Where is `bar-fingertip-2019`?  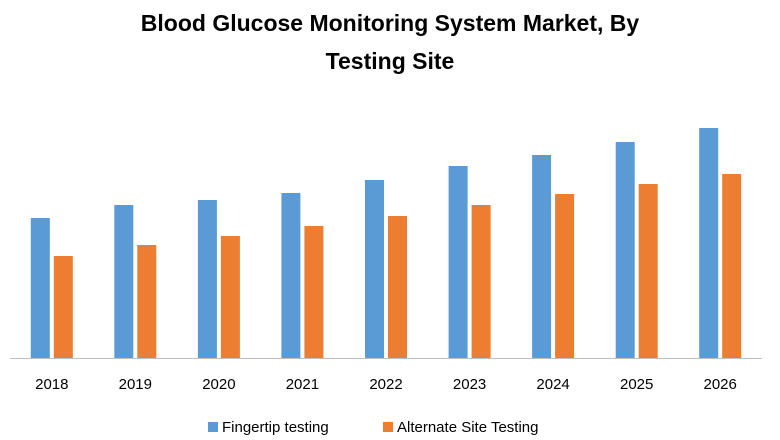
bar-fingertip-2019 is located at coordinates (124, 281).